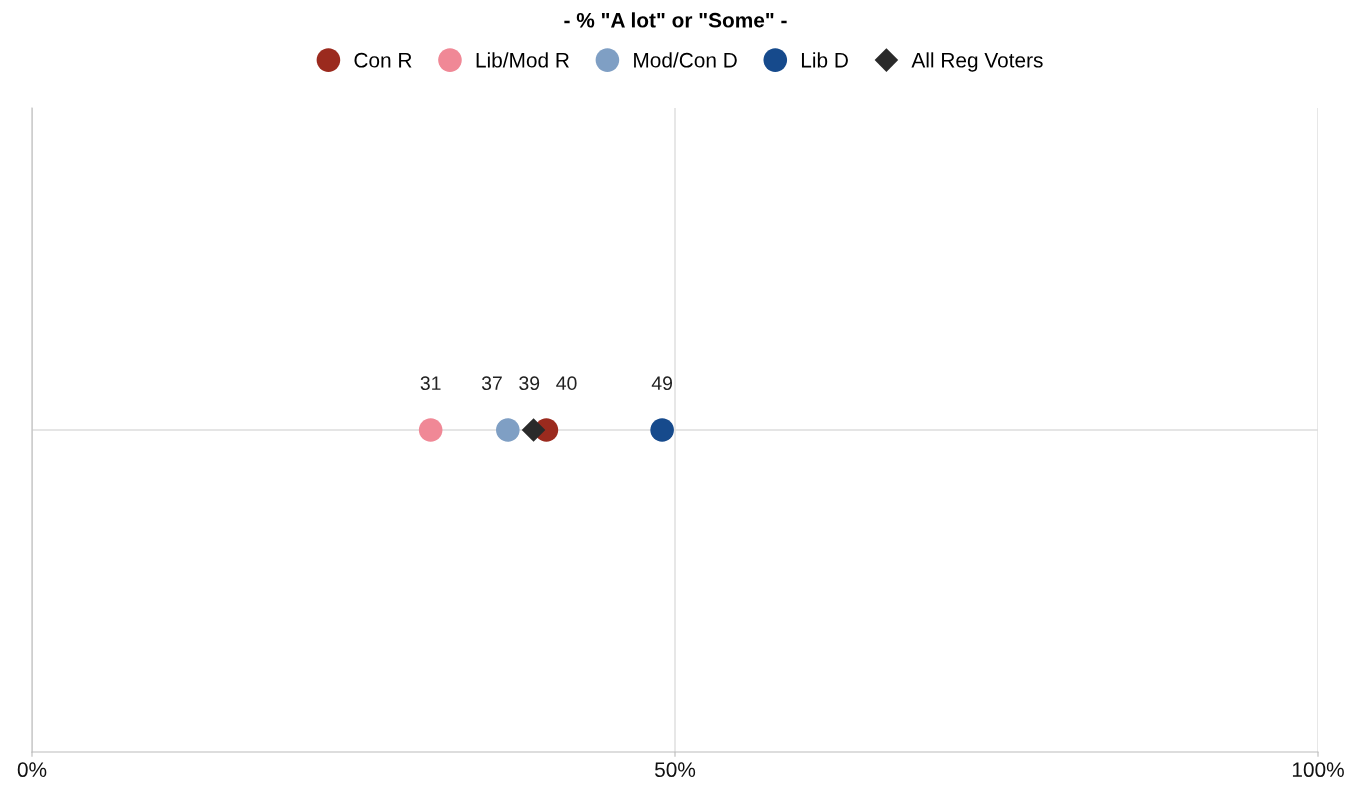 Image resolution: width=1351 pixels, height=786 pixels. Describe the element at coordinates (566, 383) in the screenshot. I see `data-label: 40` at that location.